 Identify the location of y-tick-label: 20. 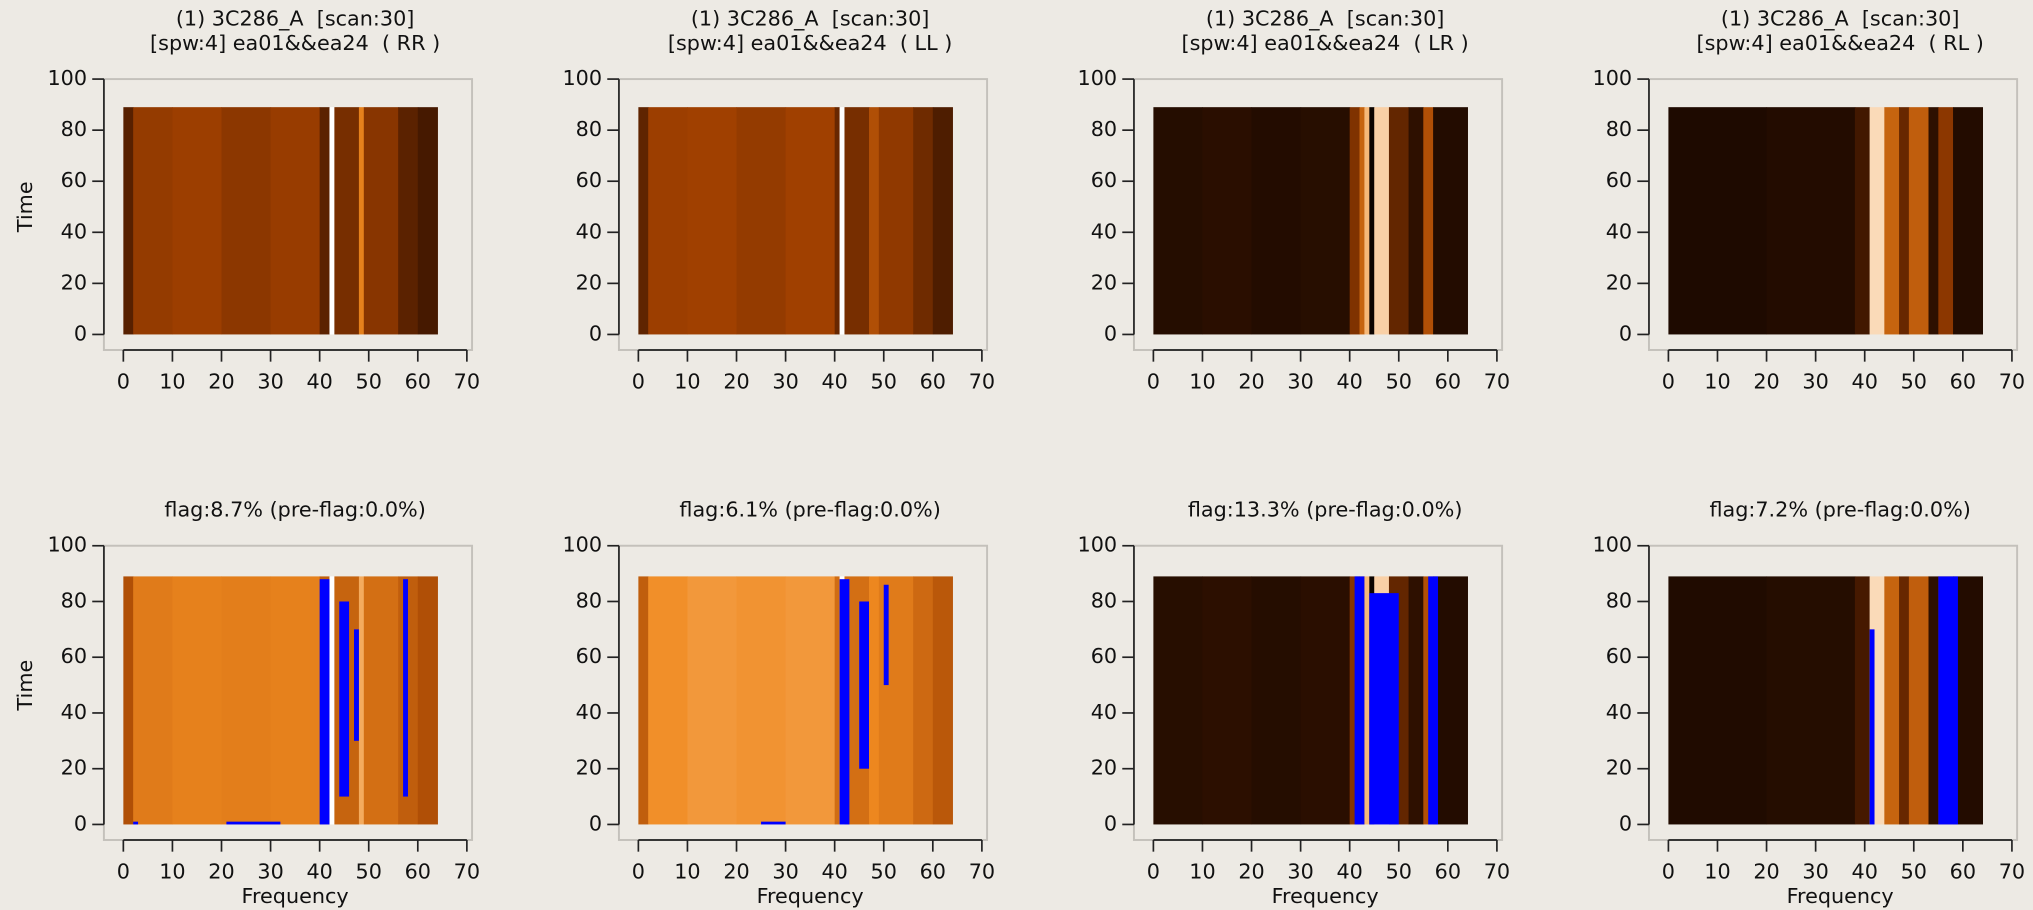
(1619, 282).